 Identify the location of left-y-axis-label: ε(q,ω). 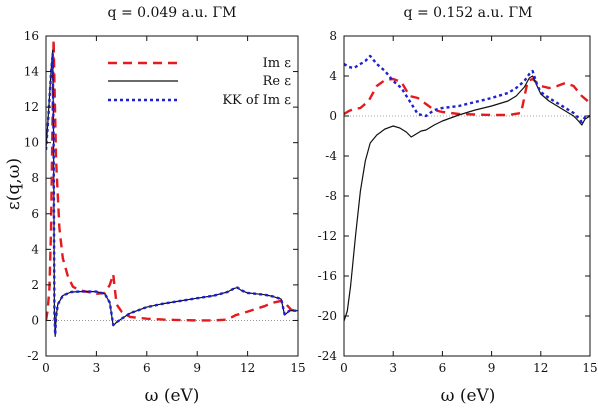
(14, 184).